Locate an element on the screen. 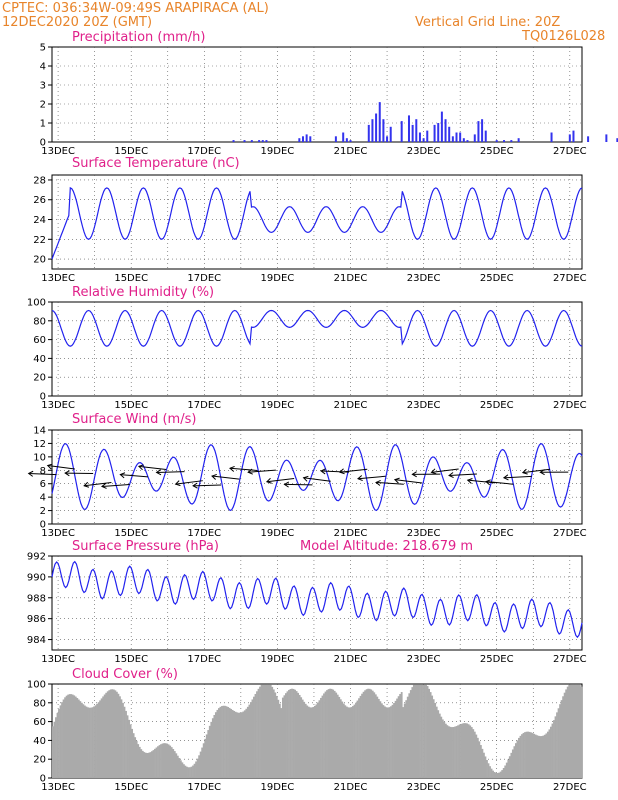 Image resolution: width=618 pixels, height=800 pixels. panel-frame is located at coordinates (317, 603).